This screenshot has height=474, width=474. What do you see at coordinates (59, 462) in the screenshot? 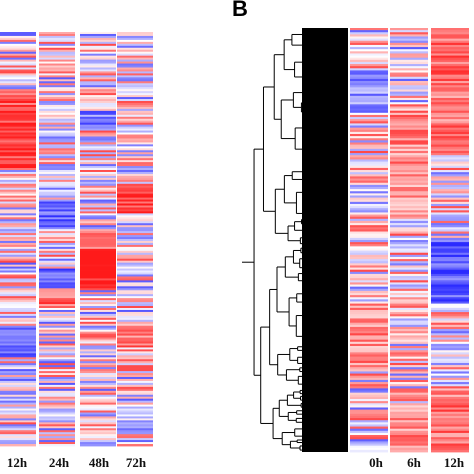
I see `column-label-a-2: 24h` at bounding box center [59, 462].